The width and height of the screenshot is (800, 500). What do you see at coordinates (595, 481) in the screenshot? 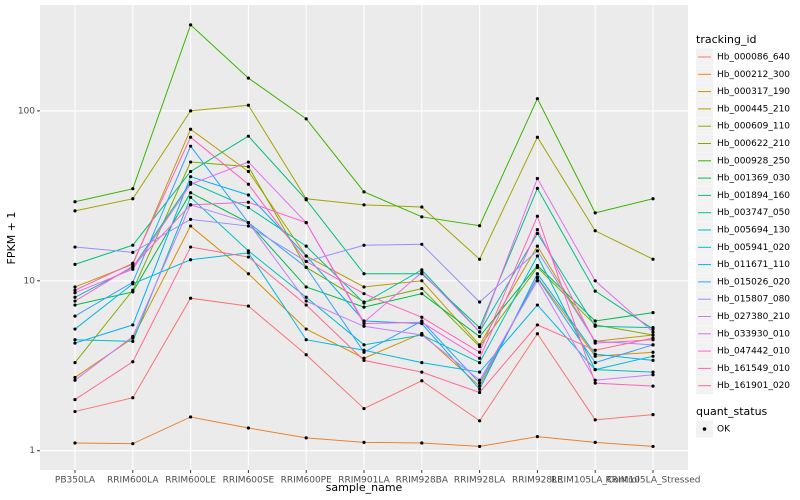
I see `x-tick-label: RRIM105LA_Control` at bounding box center [595, 481].